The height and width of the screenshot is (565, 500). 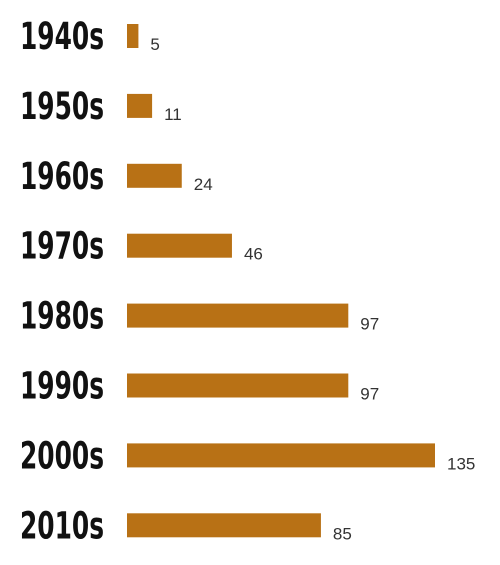 What do you see at coordinates (62, 525) in the screenshot?
I see `category-label: 2010s` at bounding box center [62, 525].